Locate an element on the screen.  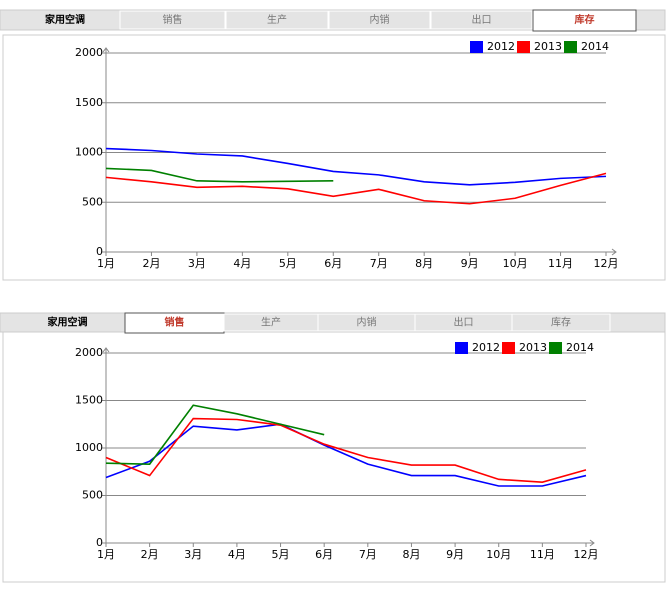
active-tab is located at coordinates (584, 20).